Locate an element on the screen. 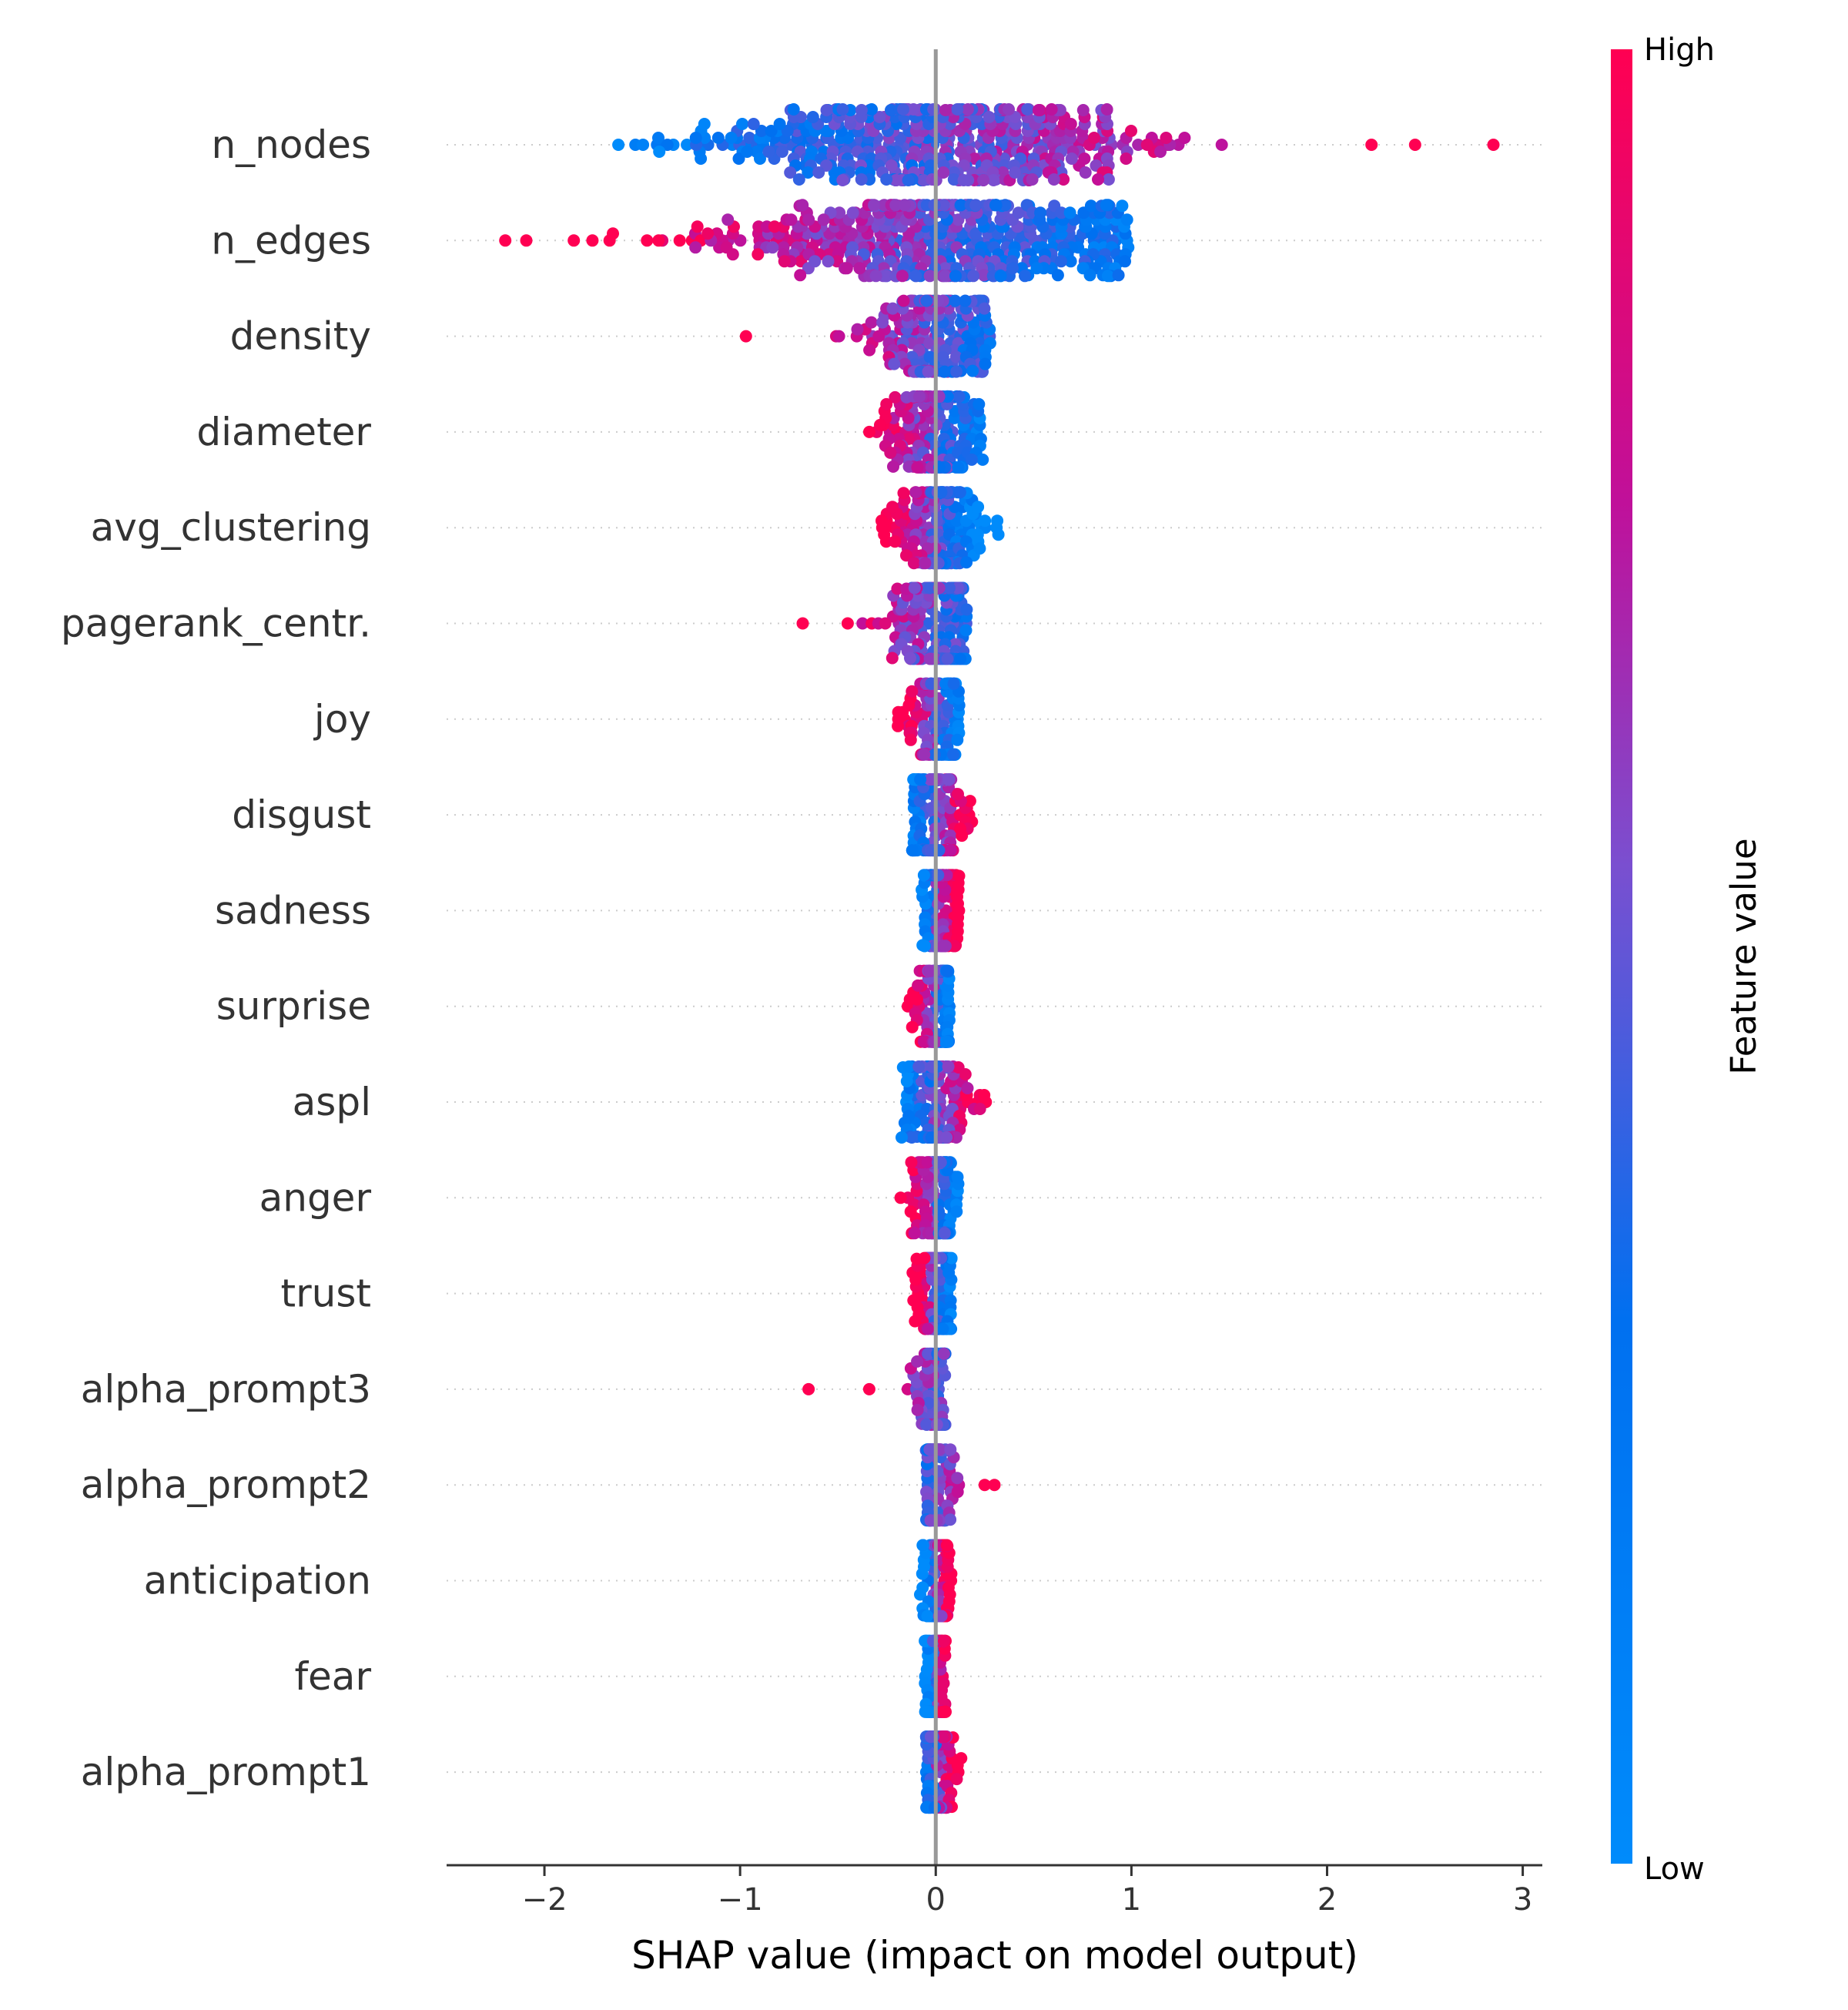  x-axis: −2 −1 0 1 2 3 is located at coordinates (994, 1891).